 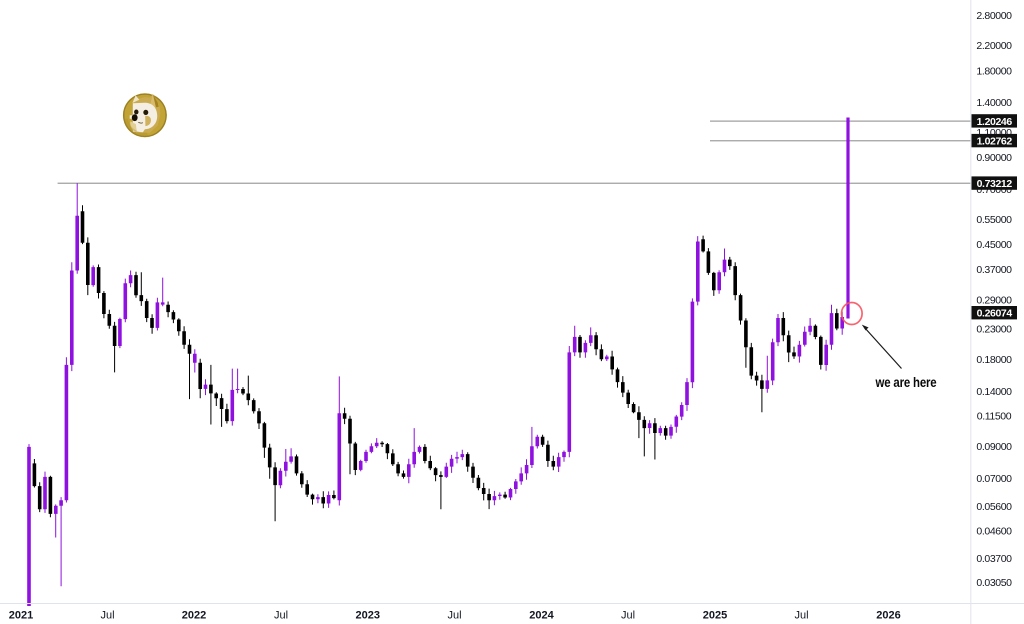 I want to click on svg-text: 0.04600, so click(x=994, y=531).